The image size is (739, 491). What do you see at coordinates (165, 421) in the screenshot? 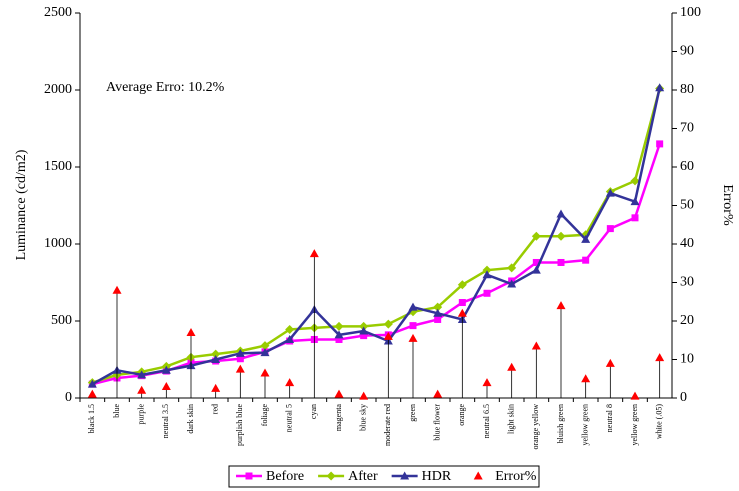
I see `x-tick-label: neutral 3.5` at bounding box center [165, 421].